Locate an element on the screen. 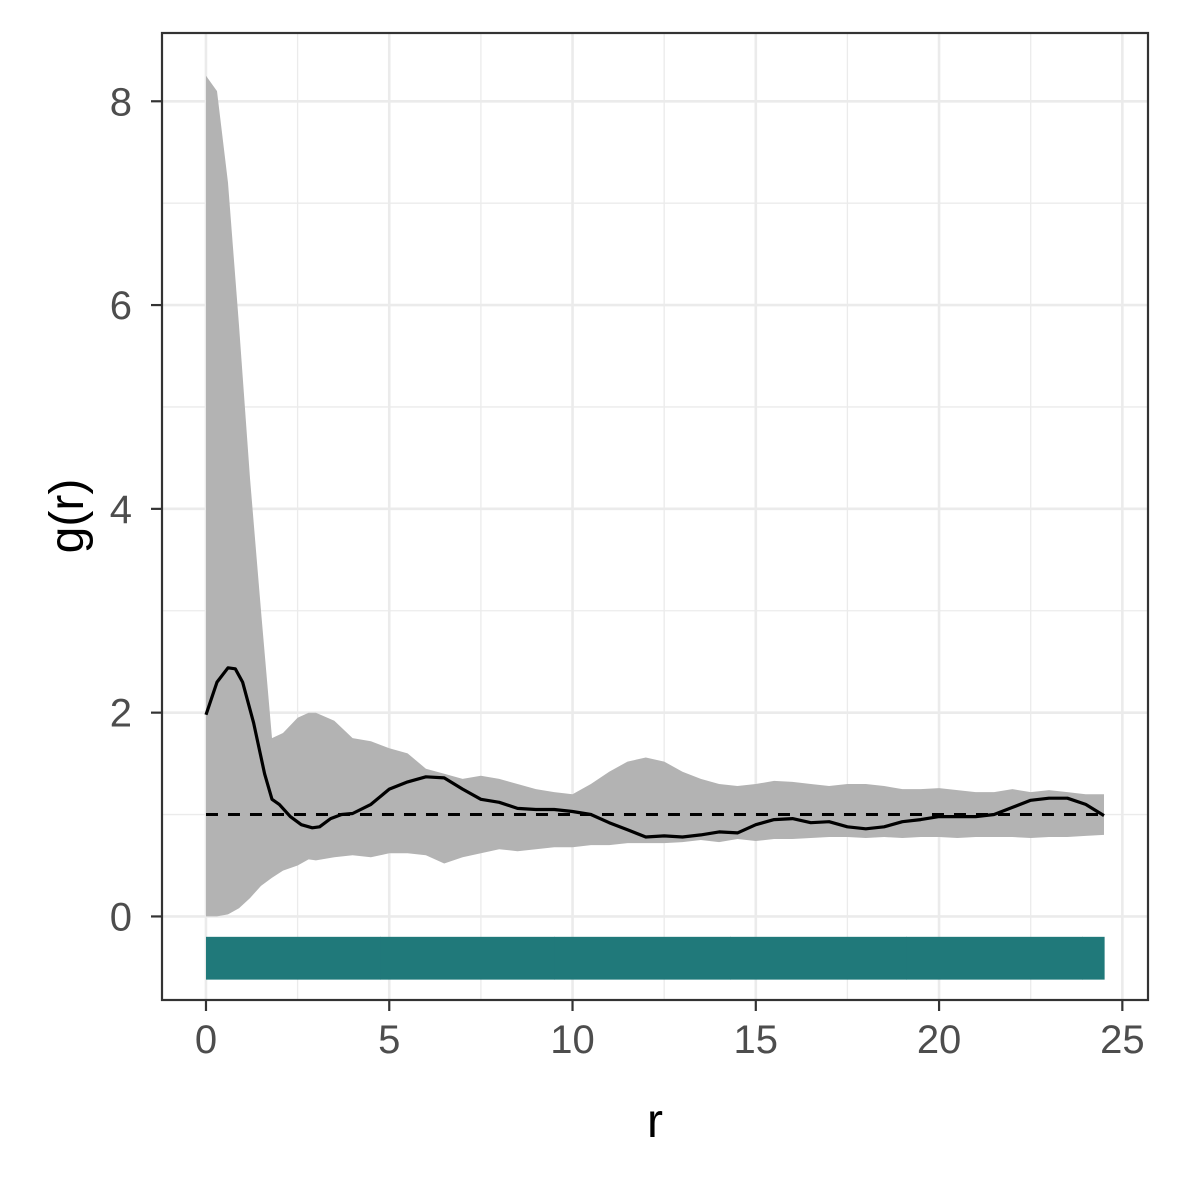 This screenshot has width=1181, height=1181. y-tick-label: 4 is located at coordinates (121, 510).